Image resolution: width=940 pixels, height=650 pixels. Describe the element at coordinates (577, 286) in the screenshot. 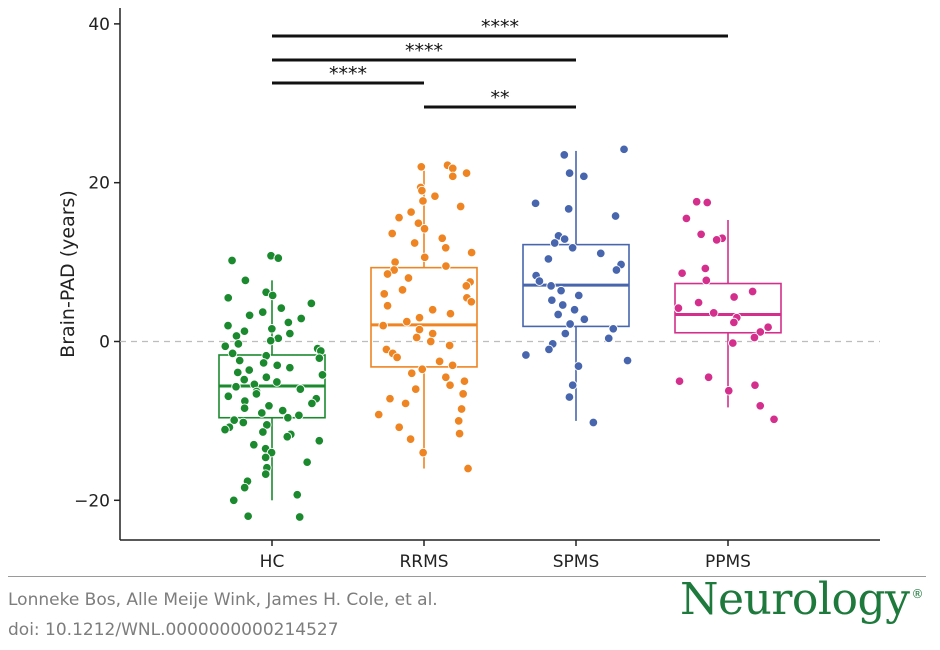

I see `box-group-spms` at that location.